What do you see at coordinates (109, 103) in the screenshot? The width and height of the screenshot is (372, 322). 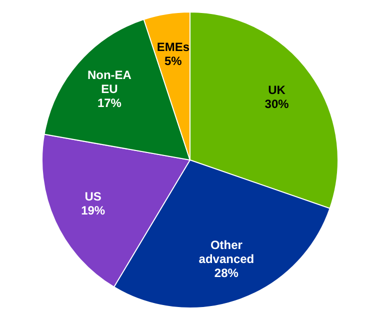 I see `data-label: 17%` at bounding box center [109, 103].